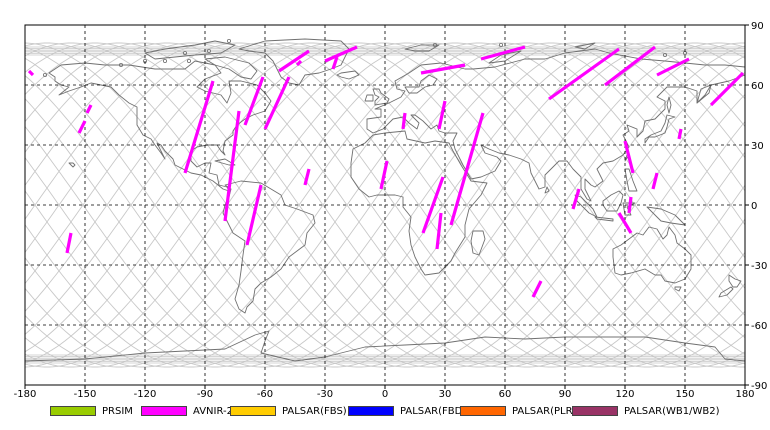 This screenshot has width=770, height=430. What do you see at coordinates (565, 394) in the screenshot?
I see `lon-tick-label: 90` at bounding box center [565, 394].